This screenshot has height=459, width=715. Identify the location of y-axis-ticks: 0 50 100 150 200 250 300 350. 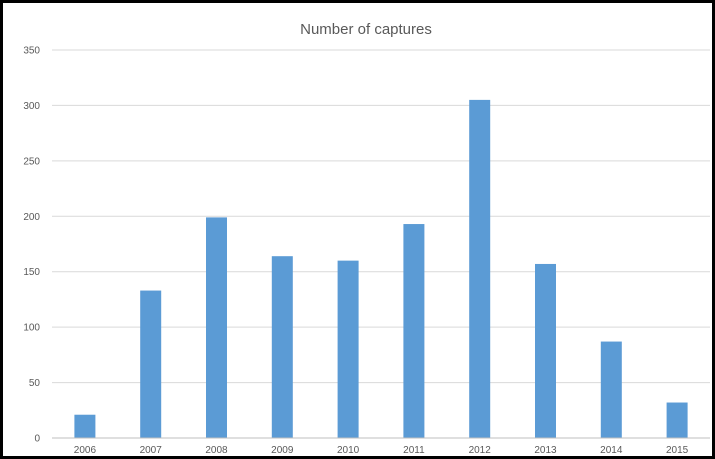
(31, 245).